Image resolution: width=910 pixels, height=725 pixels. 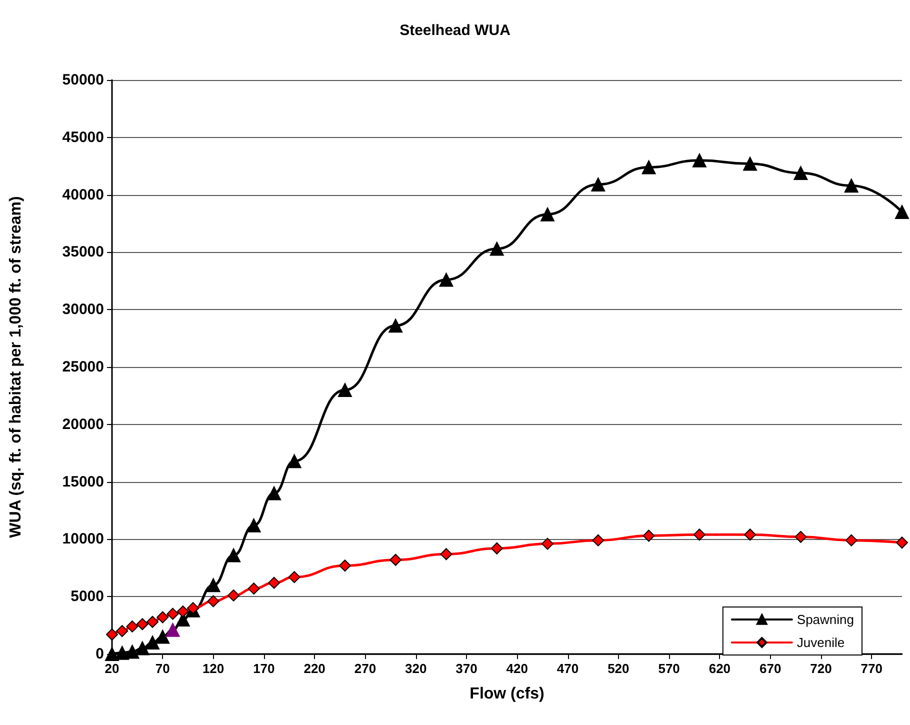 What do you see at coordinates (87, 597) in the screenshot?
I see `y-tick-label: 5000` at bounding box center [87, 597].